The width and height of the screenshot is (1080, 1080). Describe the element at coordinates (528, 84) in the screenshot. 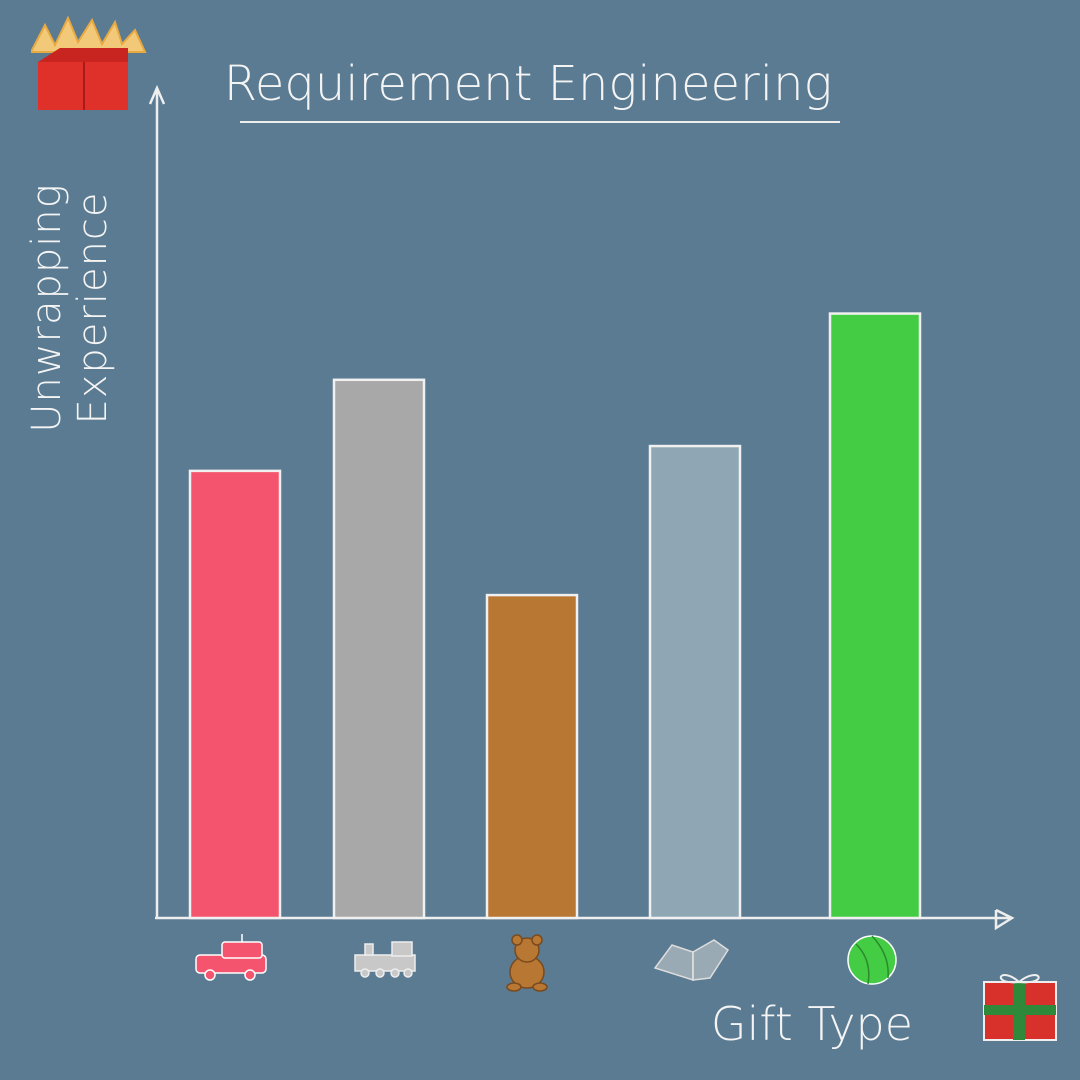

I see `chart-title: Requirement Engineering` at that location.